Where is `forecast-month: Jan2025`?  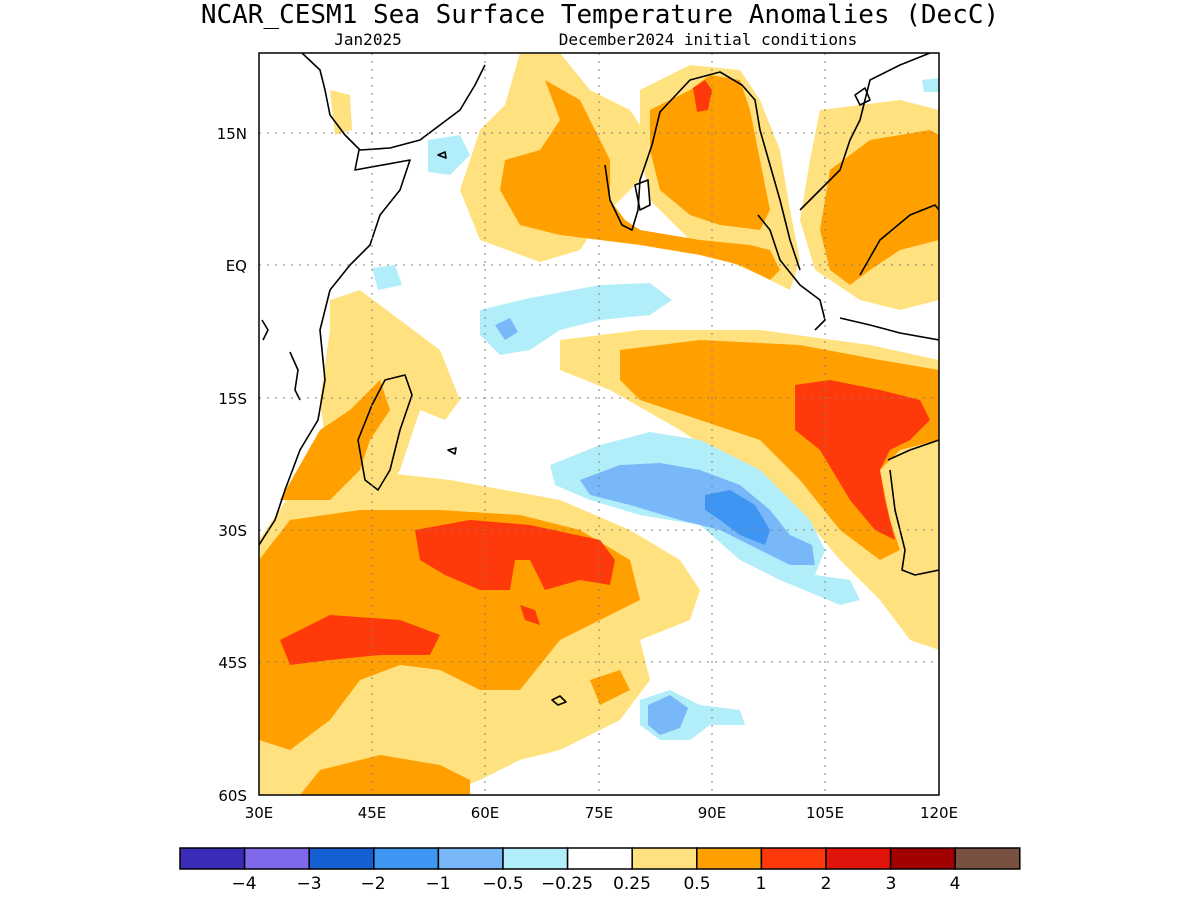
forecast-month: Jan2025 is located at coordinates (367, 39).